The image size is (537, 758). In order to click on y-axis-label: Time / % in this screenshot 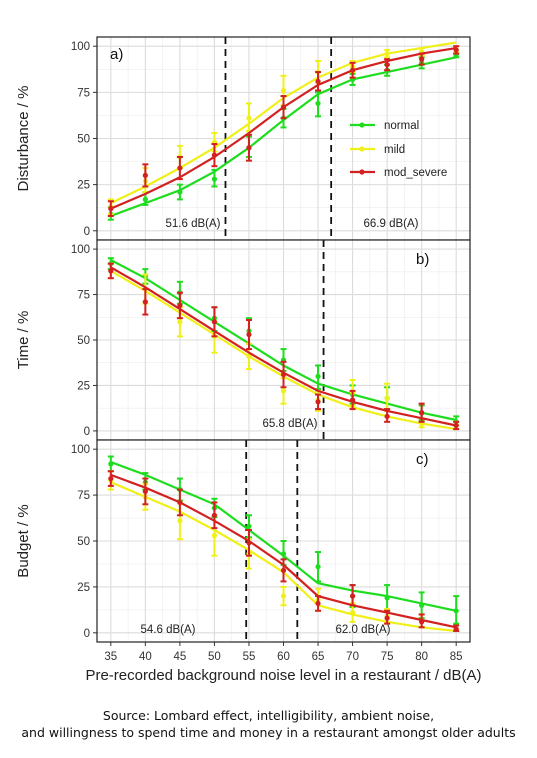, I will do `click(23, 340)`.